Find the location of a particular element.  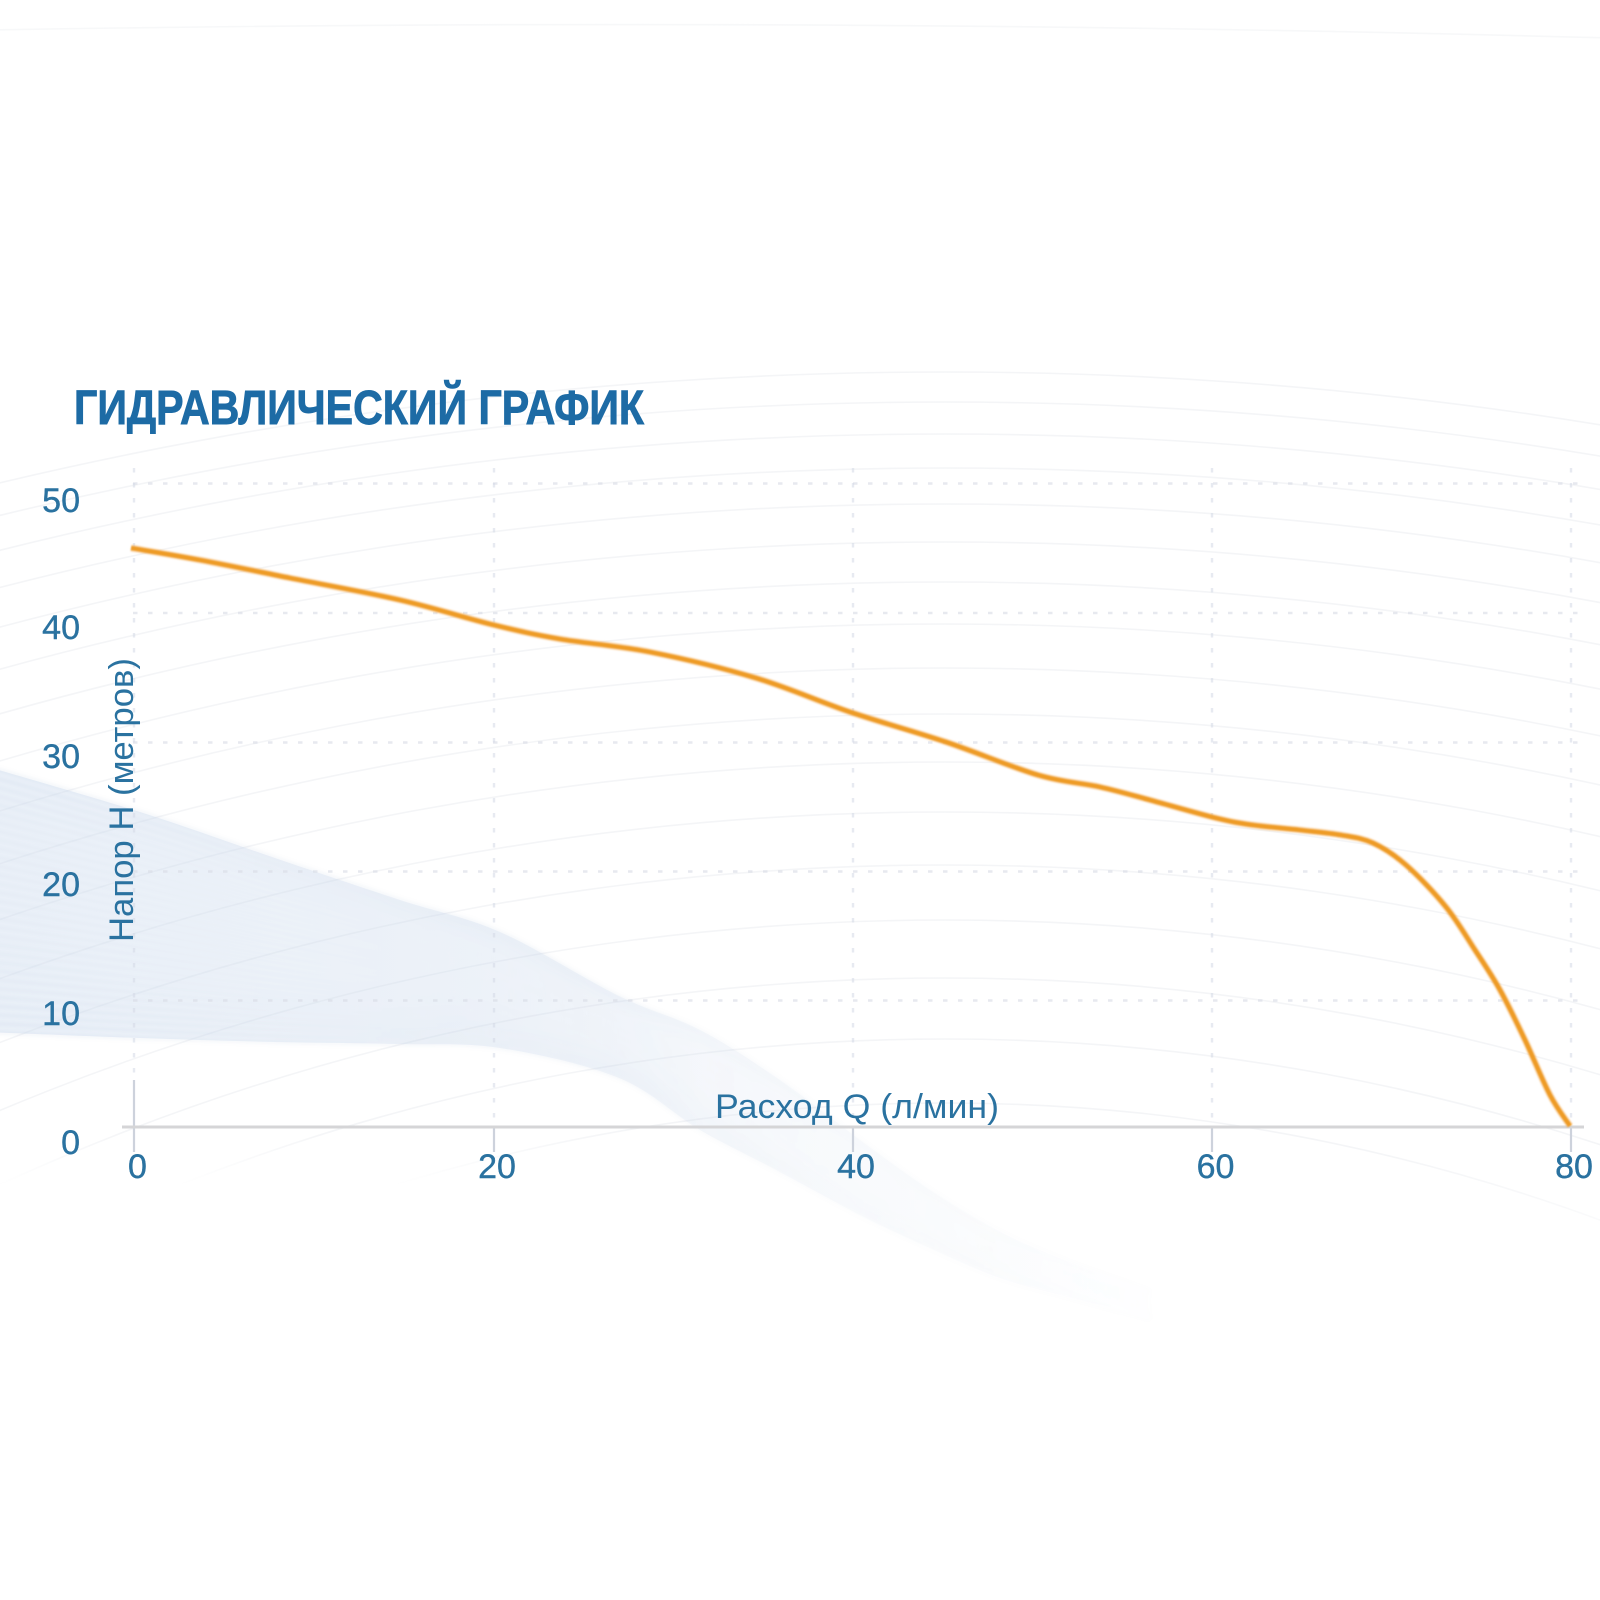

svg-text: 80 is located at coordinates (1574, 1167).